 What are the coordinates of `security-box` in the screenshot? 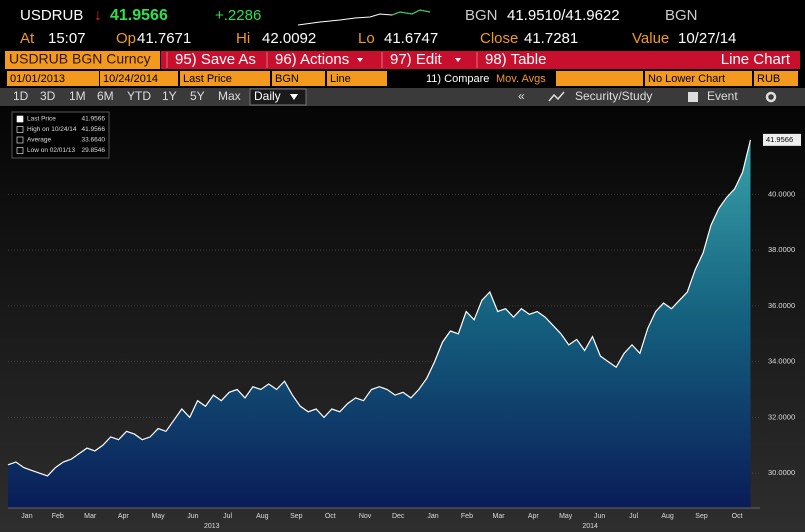 It's located at (82, 60).